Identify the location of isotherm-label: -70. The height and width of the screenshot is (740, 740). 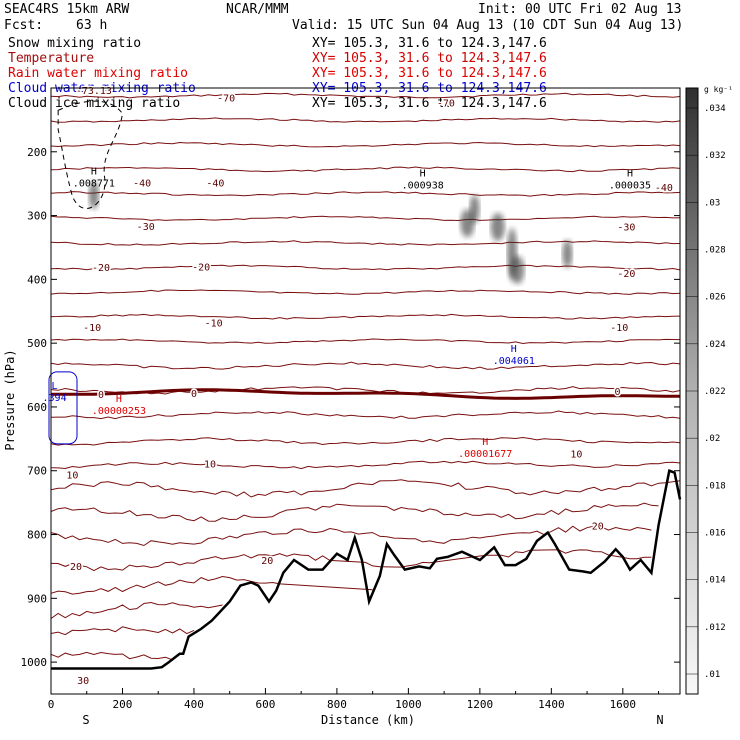
(226, 99).